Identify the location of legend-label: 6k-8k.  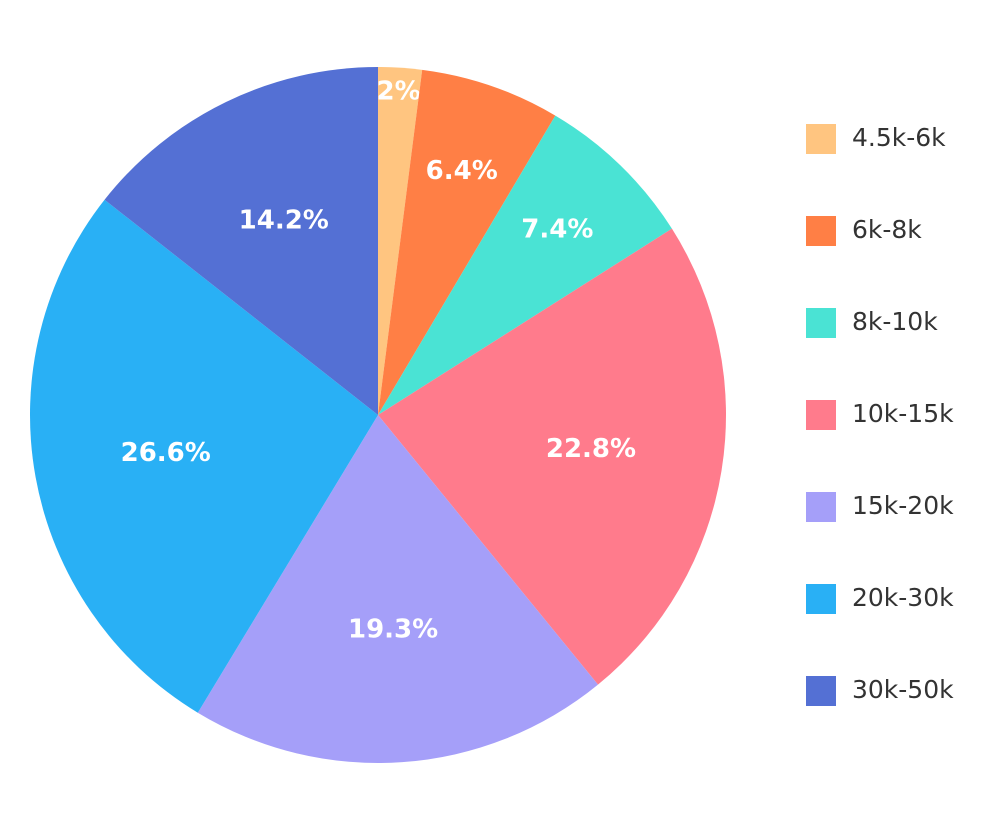
(887, 229).